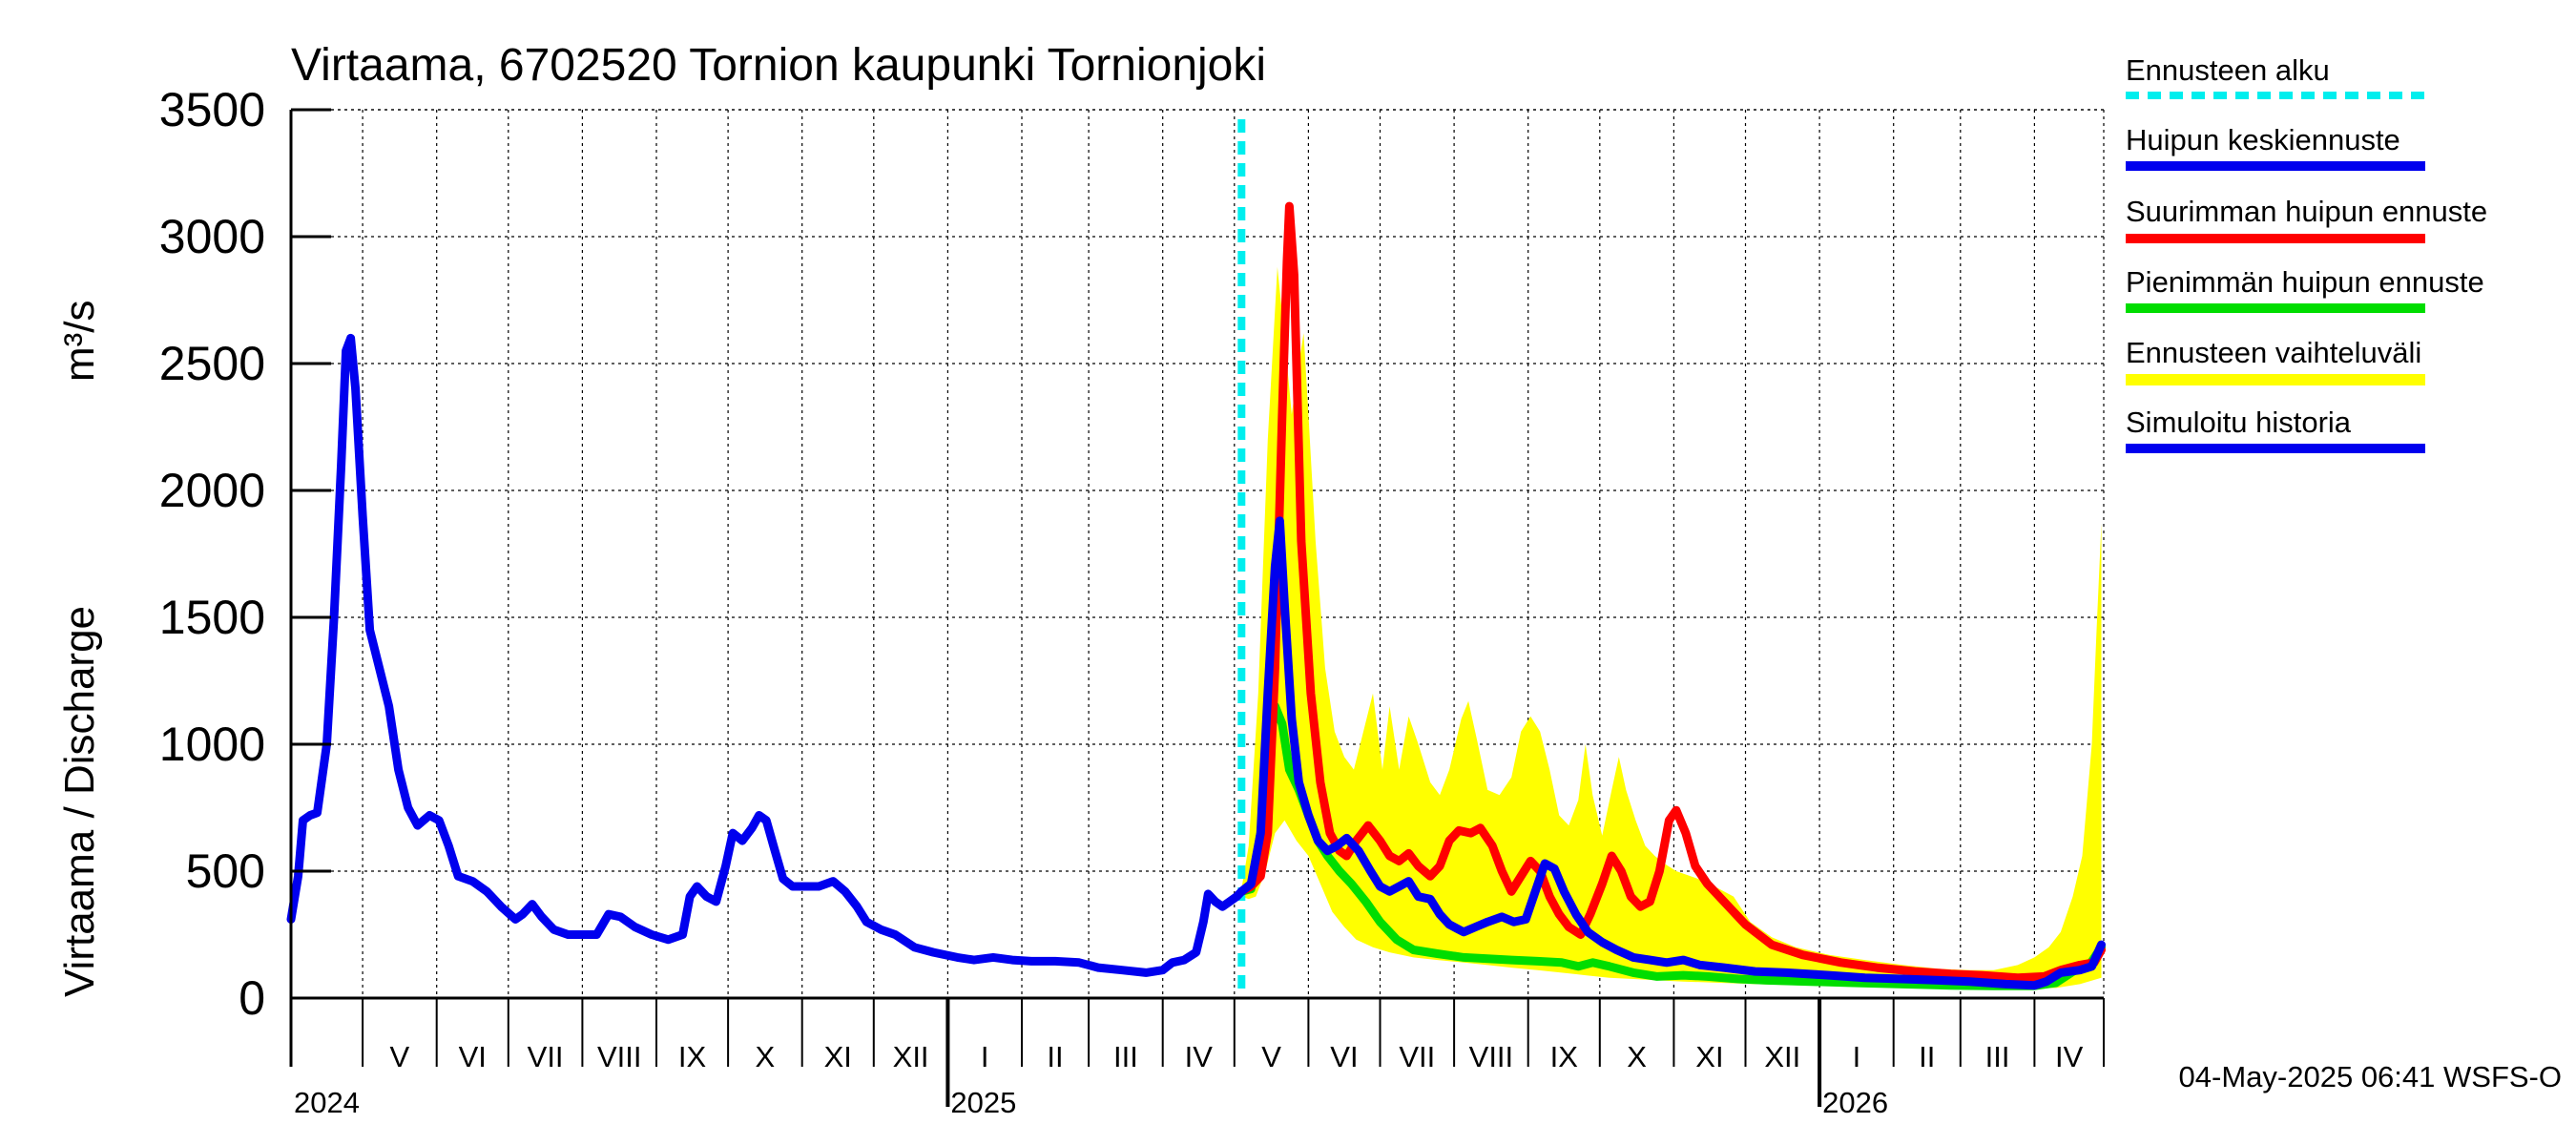  I want to click on legend-min-peak-label: Pienimmän huipun ennuste, so click(2305, 282).